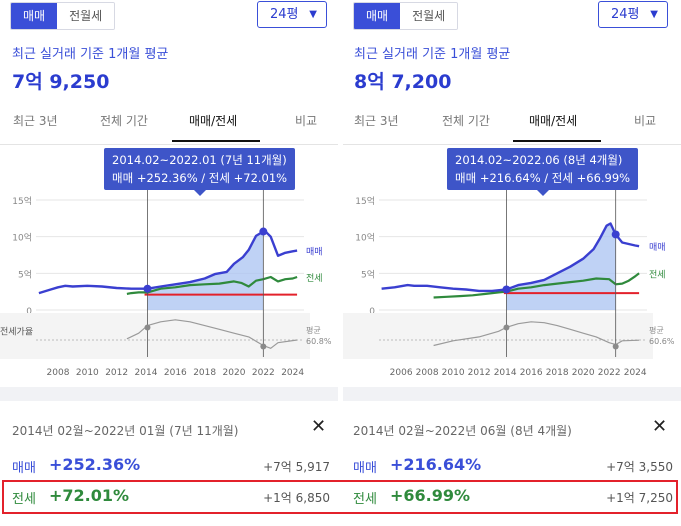 Image resolution: width=681 pixels, height=526 pixels. I want to click on jeonse-change-amount: +1억 7,250, so click(639, 498).